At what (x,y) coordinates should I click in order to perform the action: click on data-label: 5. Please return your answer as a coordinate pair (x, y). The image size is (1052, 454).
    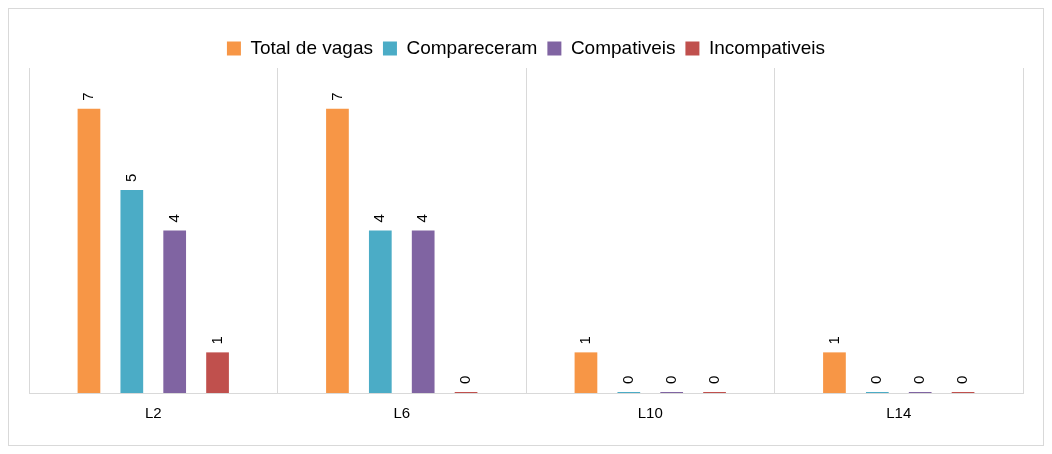
    Looking at the image, I should click on (130, 177).